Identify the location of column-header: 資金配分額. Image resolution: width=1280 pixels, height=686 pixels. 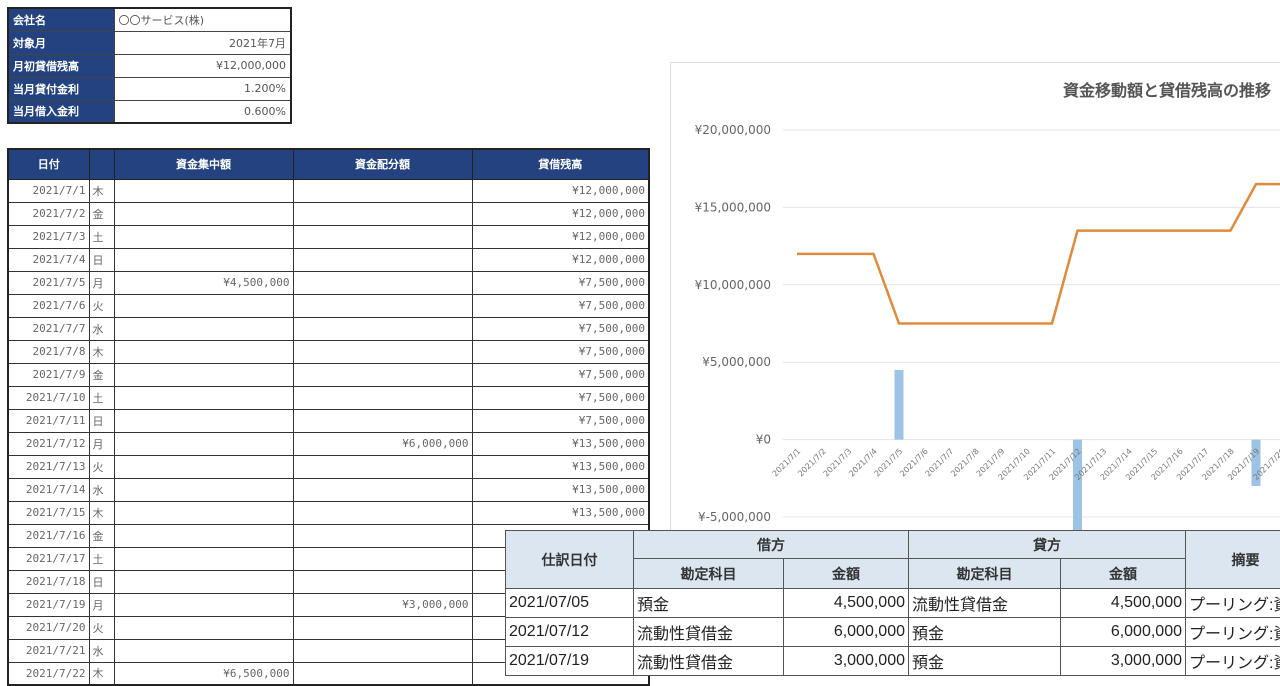
(382, 164).